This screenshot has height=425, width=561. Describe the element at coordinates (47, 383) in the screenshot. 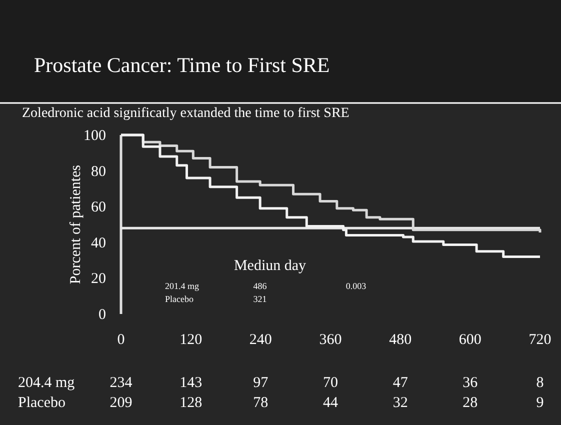

I see `text: 204.4 mg` at that location.